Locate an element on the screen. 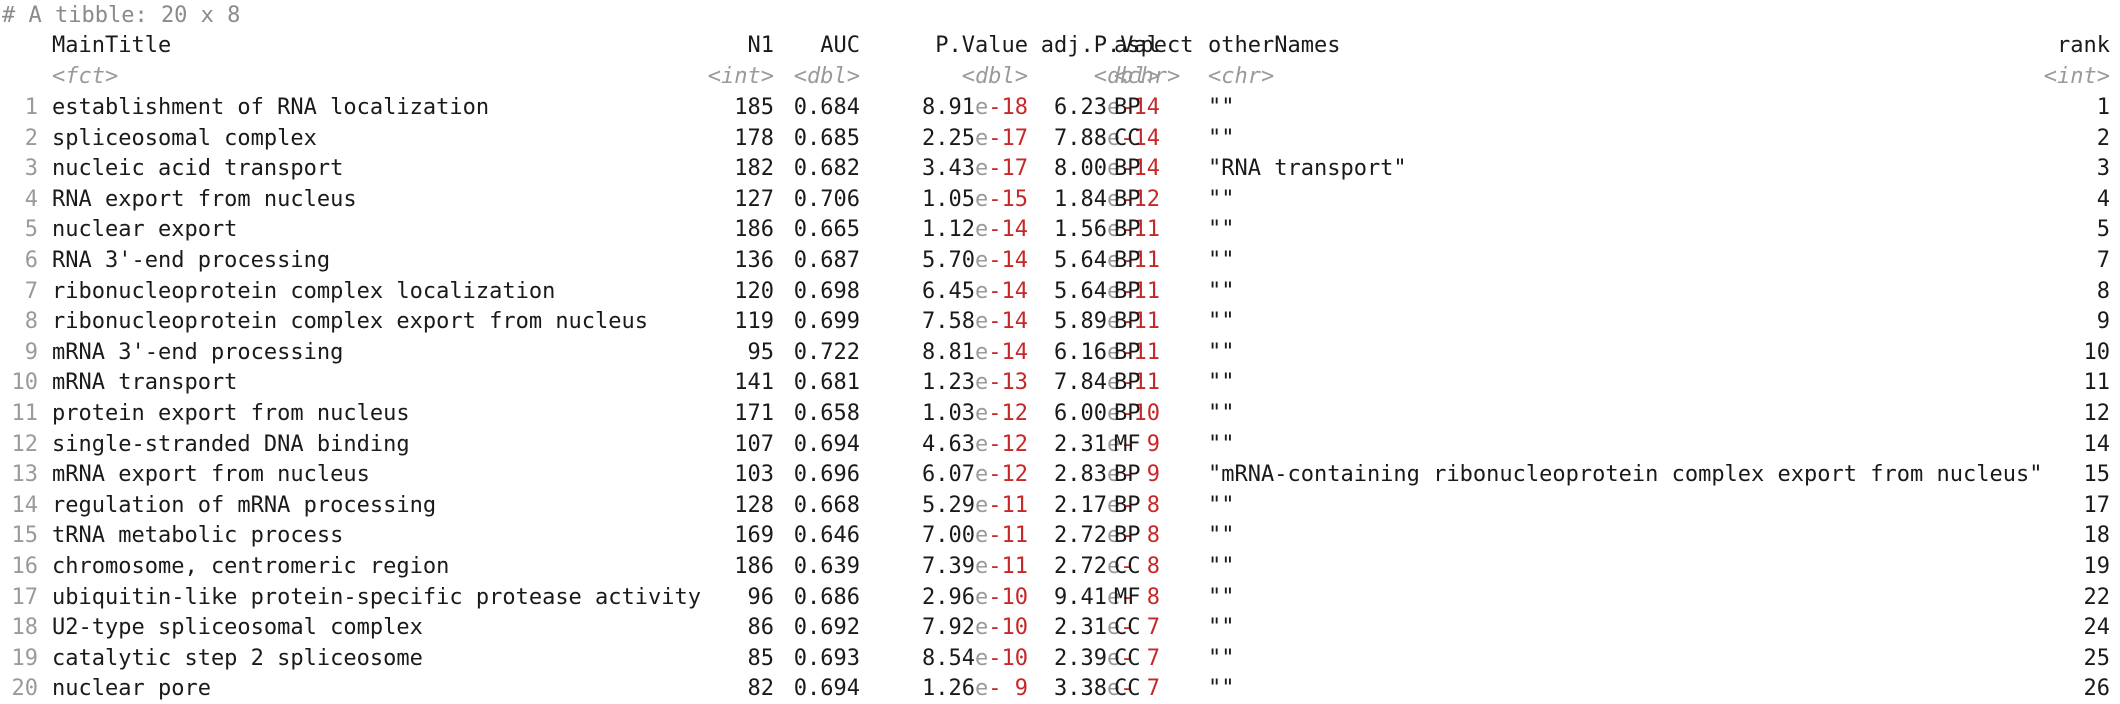 The image size is (2120, 704). p-value-exponent: -14 is located at coordinates (1008, 322).